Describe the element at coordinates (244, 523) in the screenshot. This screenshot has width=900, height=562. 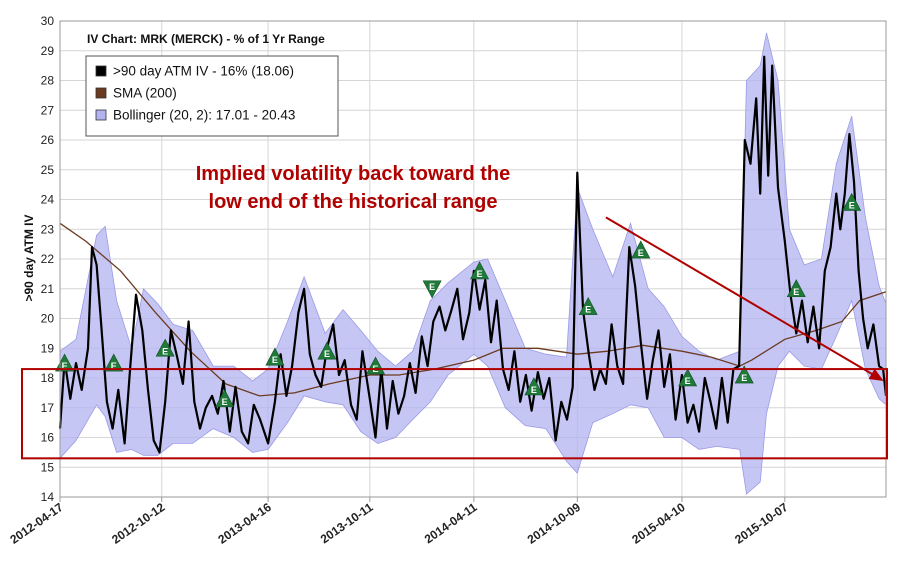
I see `x-tick-label: 2013-04-16` at that location.